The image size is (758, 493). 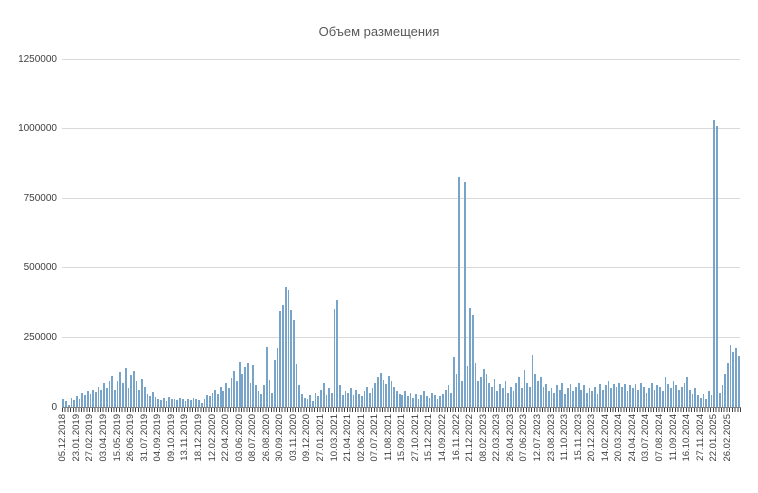 What do you see at coordinates (63, 438) in the screenshot?
I see `x-axis-tick-label: 05.12.2018` at bounding box center [63, 438].